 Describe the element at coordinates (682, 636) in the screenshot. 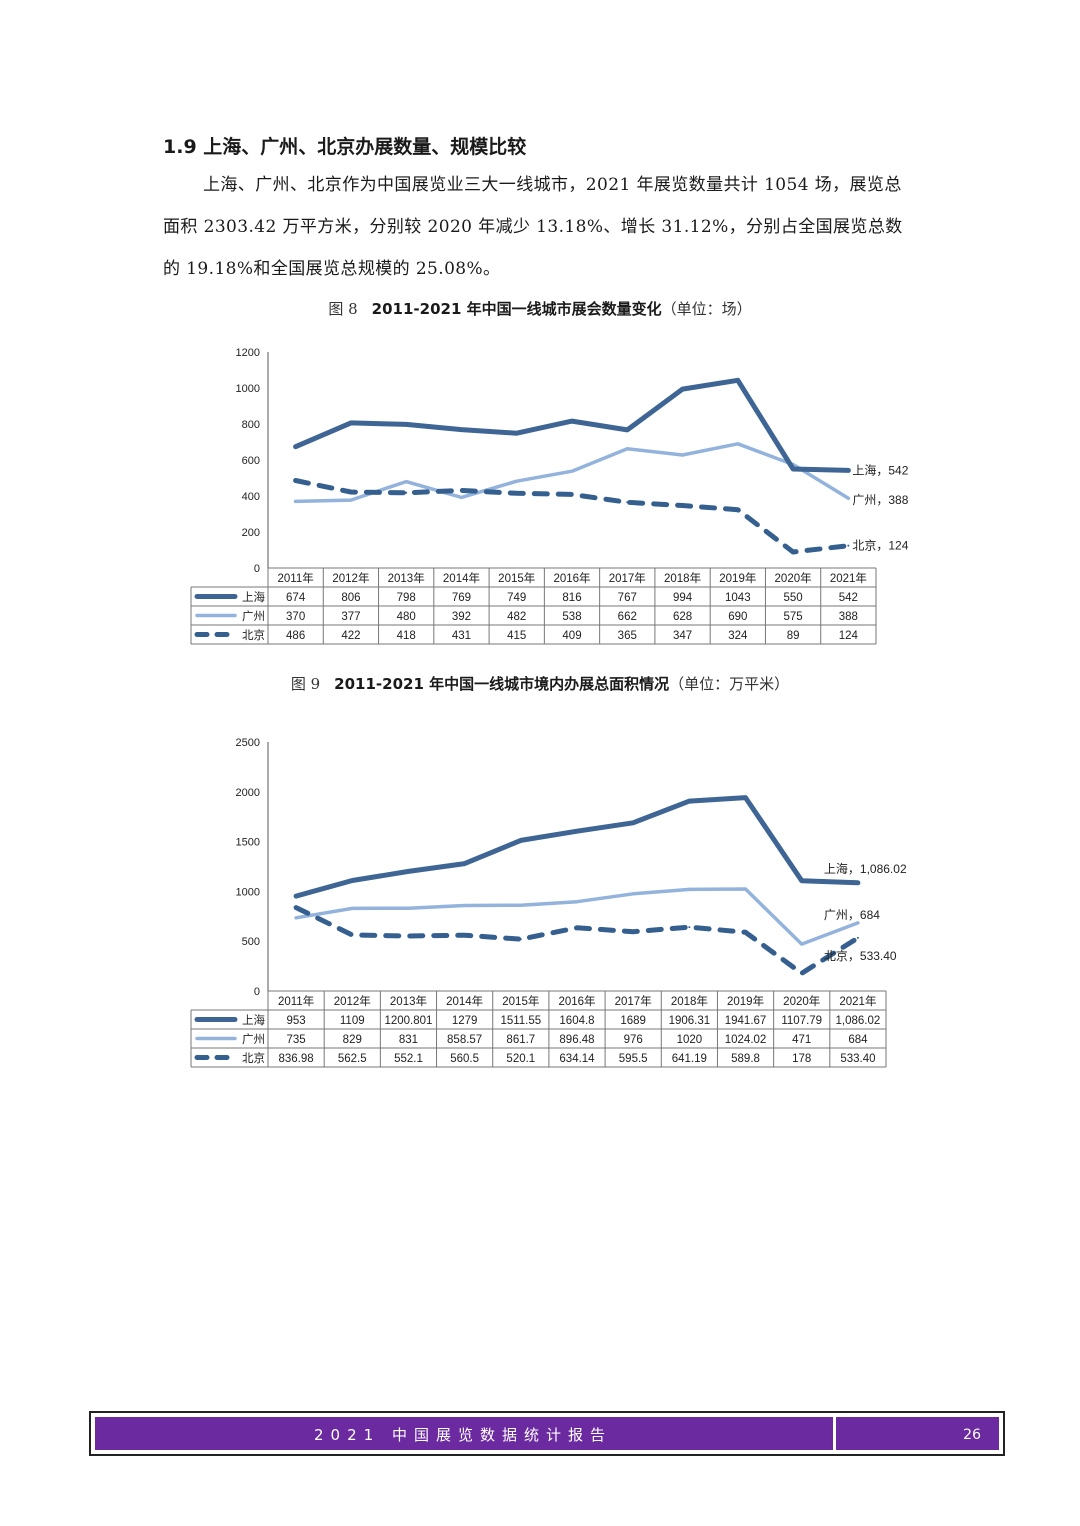

I see `table-cell-beijing: 347` at that location.